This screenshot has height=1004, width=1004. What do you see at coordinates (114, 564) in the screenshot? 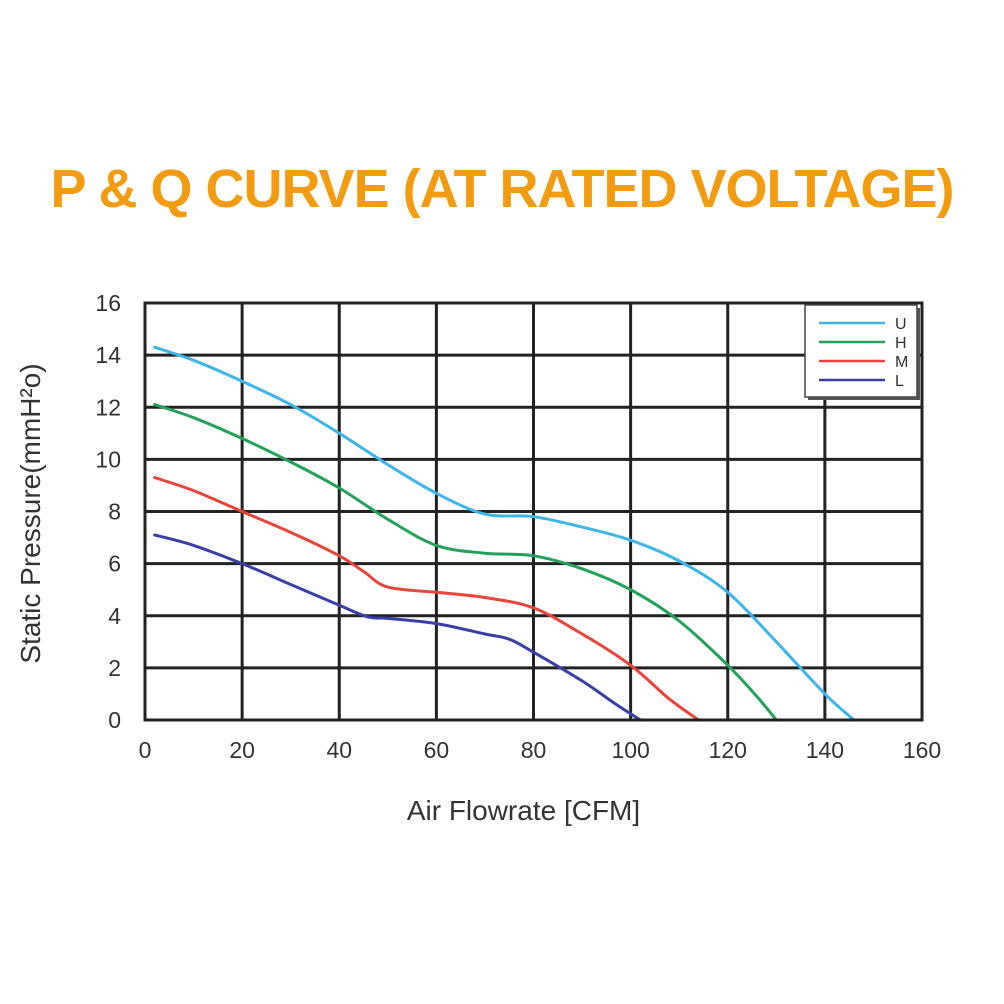
I see `y-tick-label: 6` at bounding box center [114, 564].